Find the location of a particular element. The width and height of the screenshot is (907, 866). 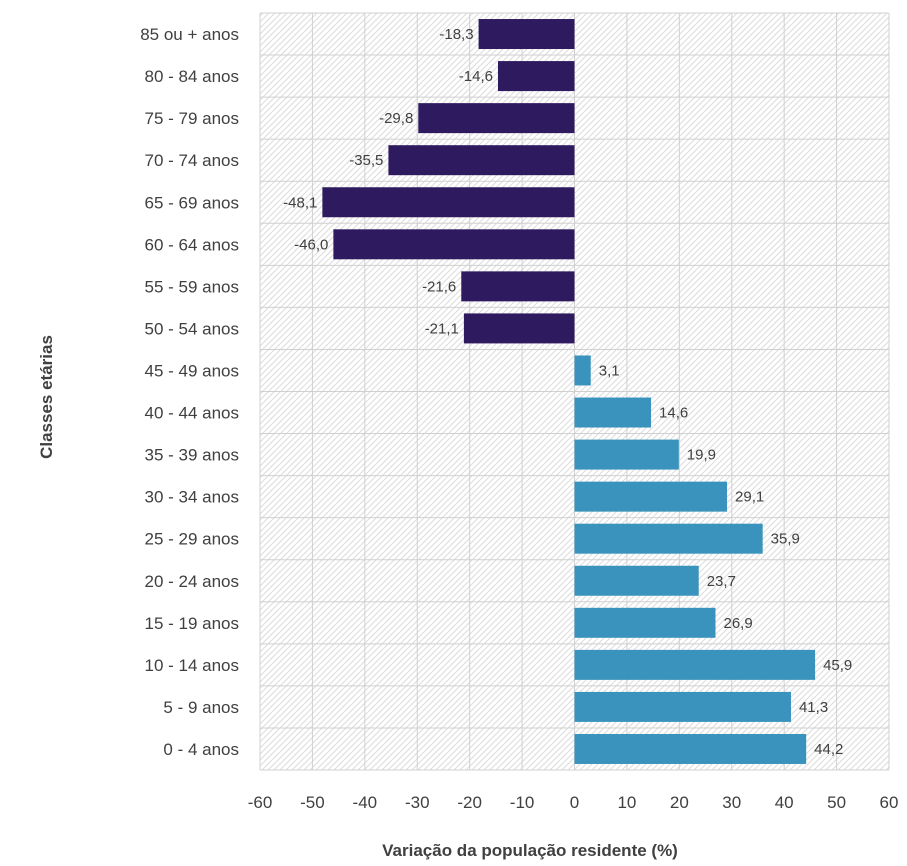

category-label: 45 - 49 anos is located at coordinates (191, 370).